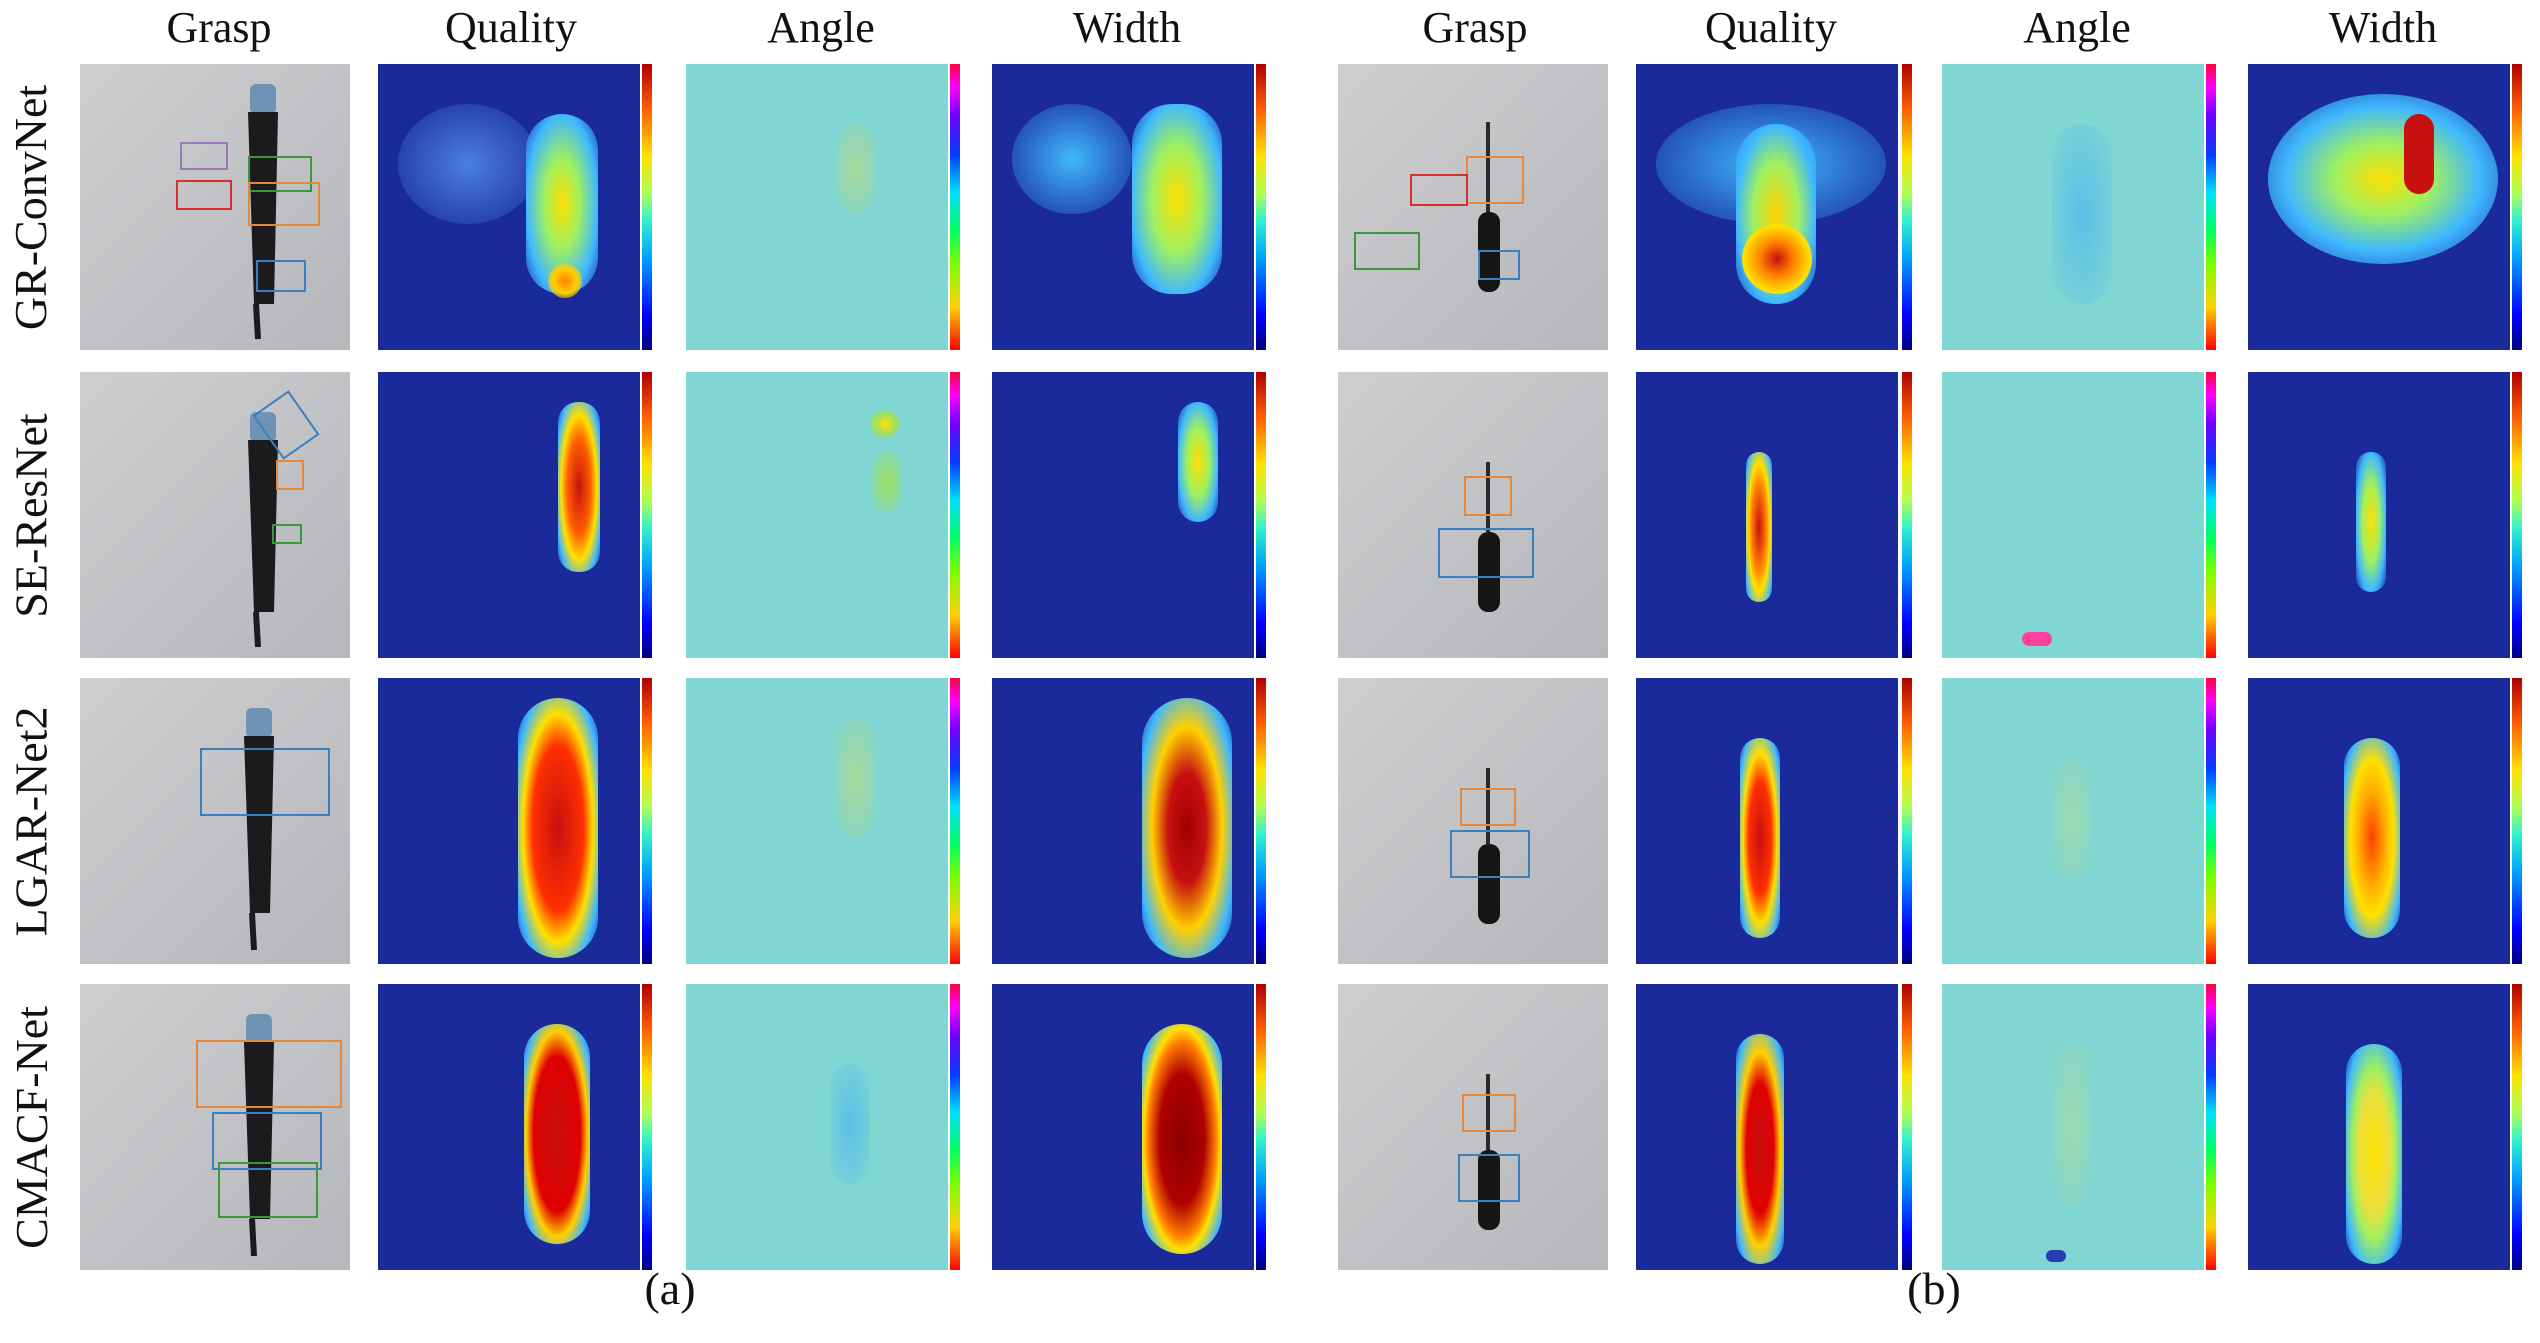  Describe the element at coordinates (821, 27) in the screenshot. I see `col-header-angle-a: Angle` at that location.